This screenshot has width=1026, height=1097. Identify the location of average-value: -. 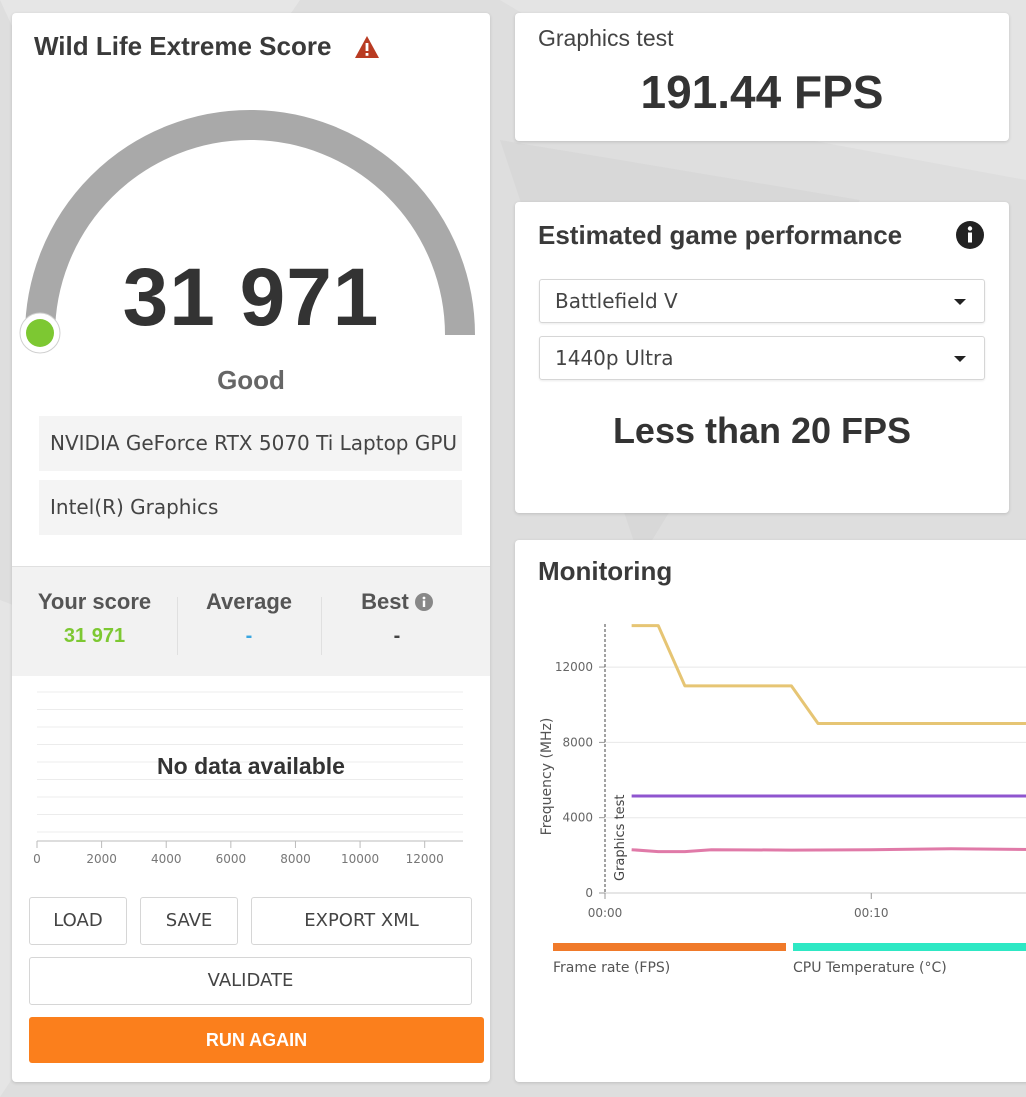
(249, 636).